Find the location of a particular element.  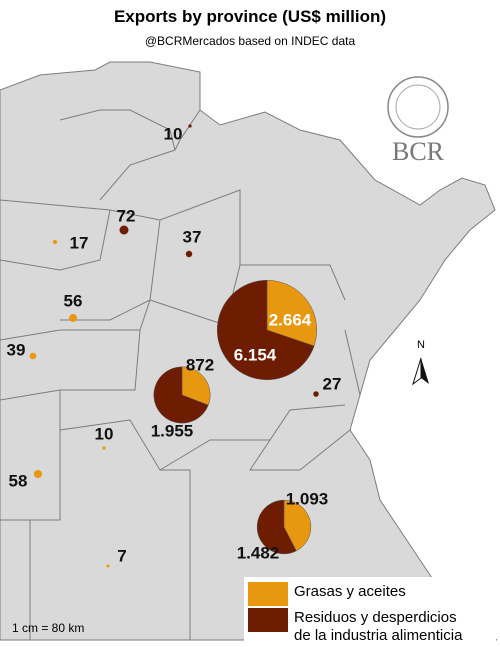

dot-label: 56 is located at coordinates (73, 300).